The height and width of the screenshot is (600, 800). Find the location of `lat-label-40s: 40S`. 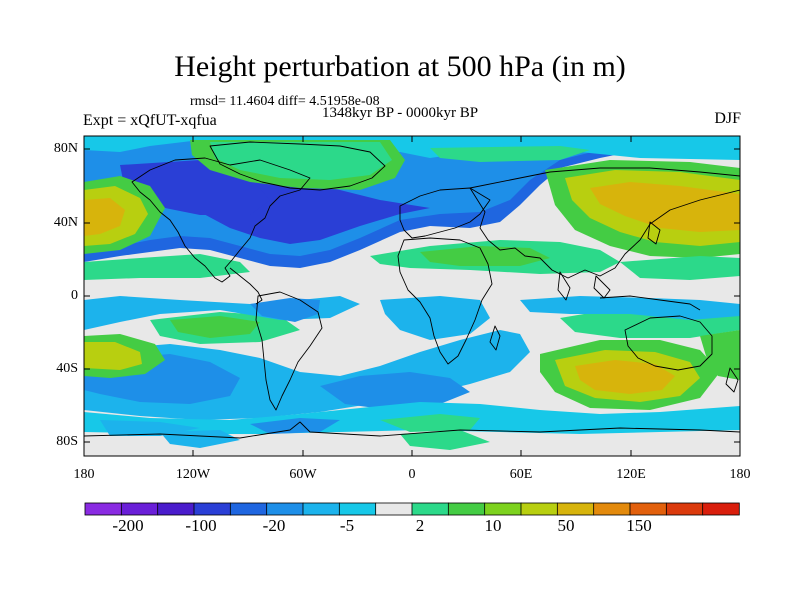

lat-label-40s: 40S is located at coordinates (67, 368).